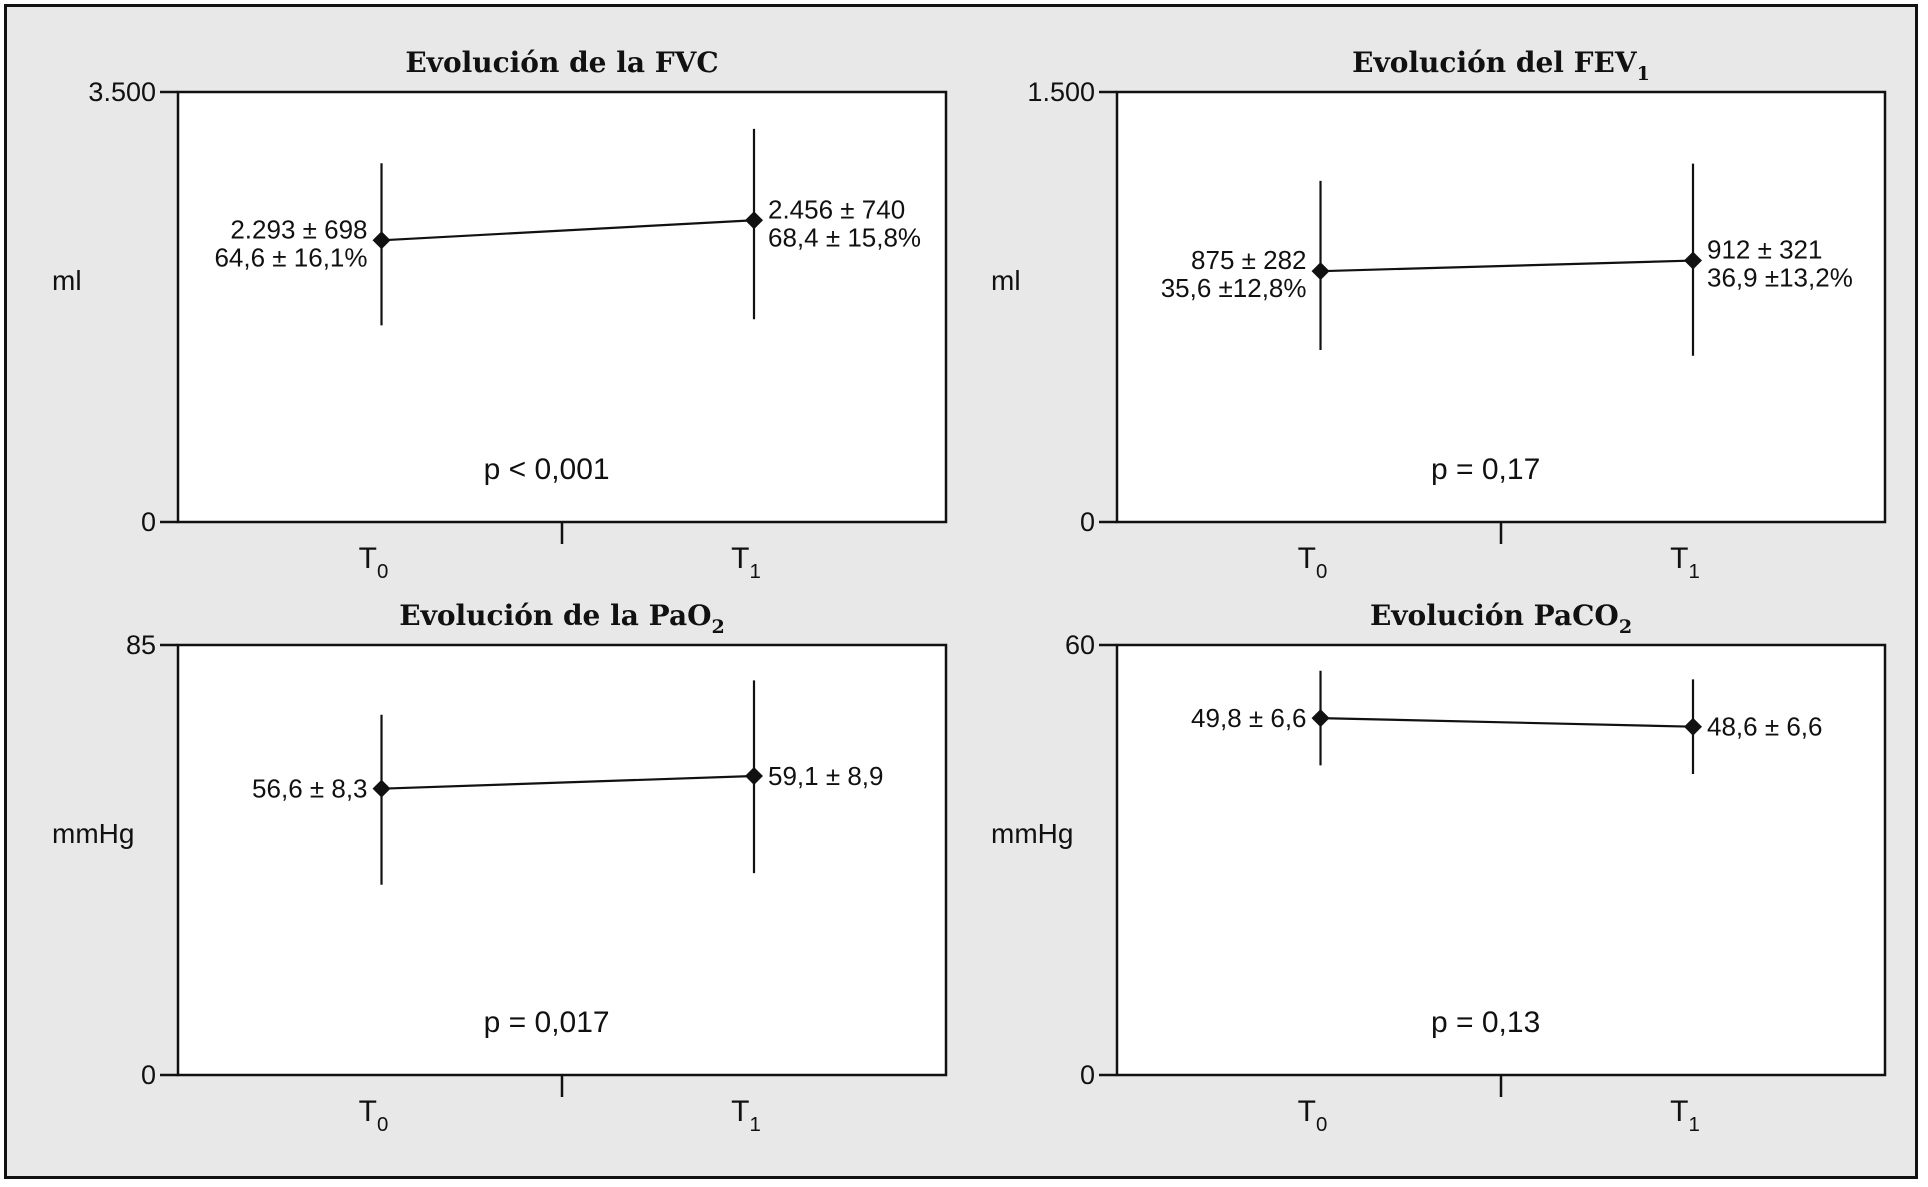 The image size is (1928, 1187). I want to click on data-label: 59,1 ± 8,9, so click(825, 776).